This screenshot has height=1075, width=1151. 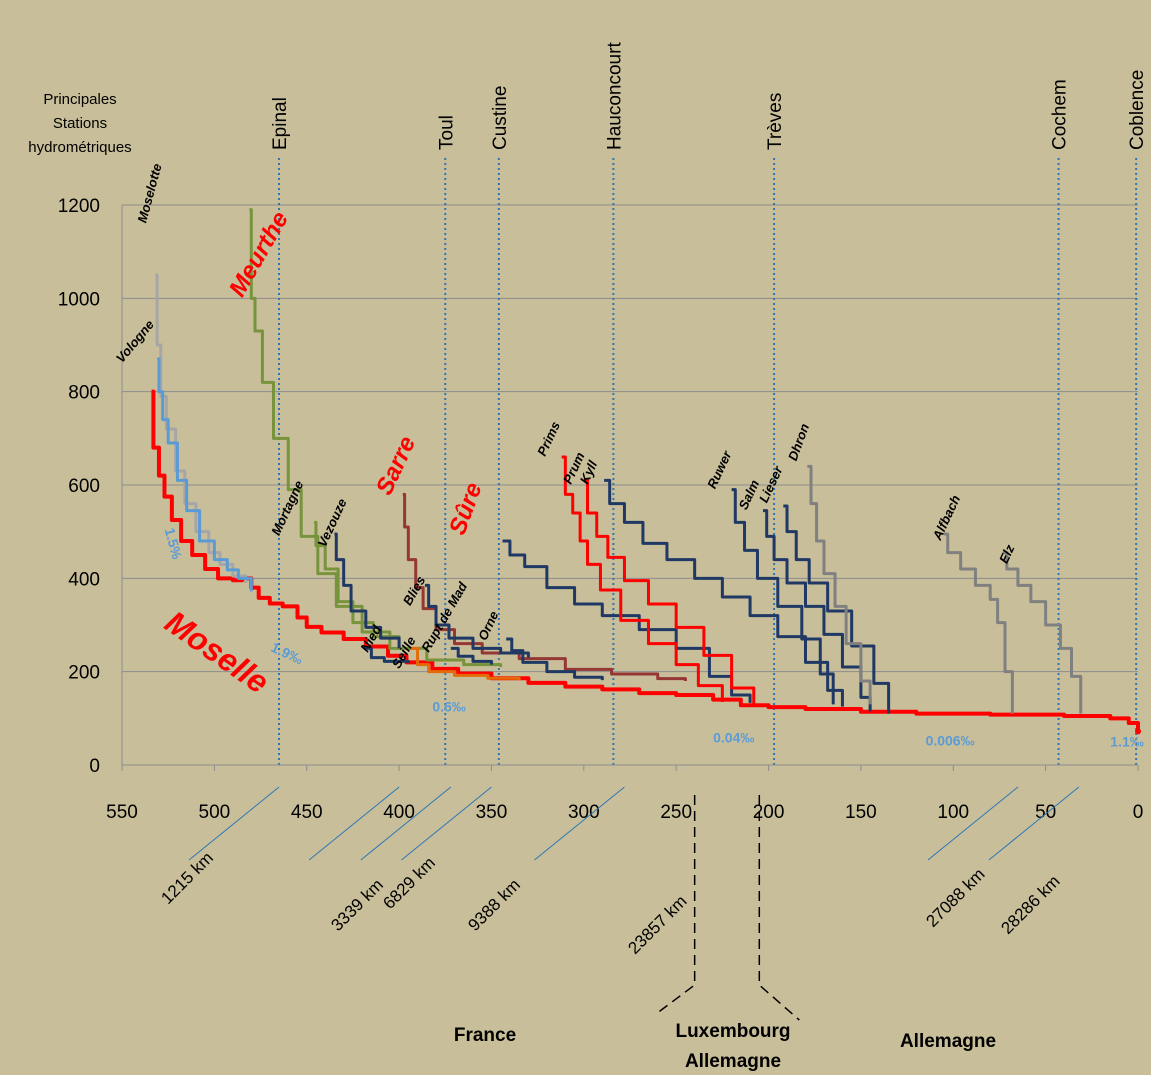 What do you see at coordinates (485, 1035) in the screenshot?
I see `country-label: France` at bounding box center [485, 1035].